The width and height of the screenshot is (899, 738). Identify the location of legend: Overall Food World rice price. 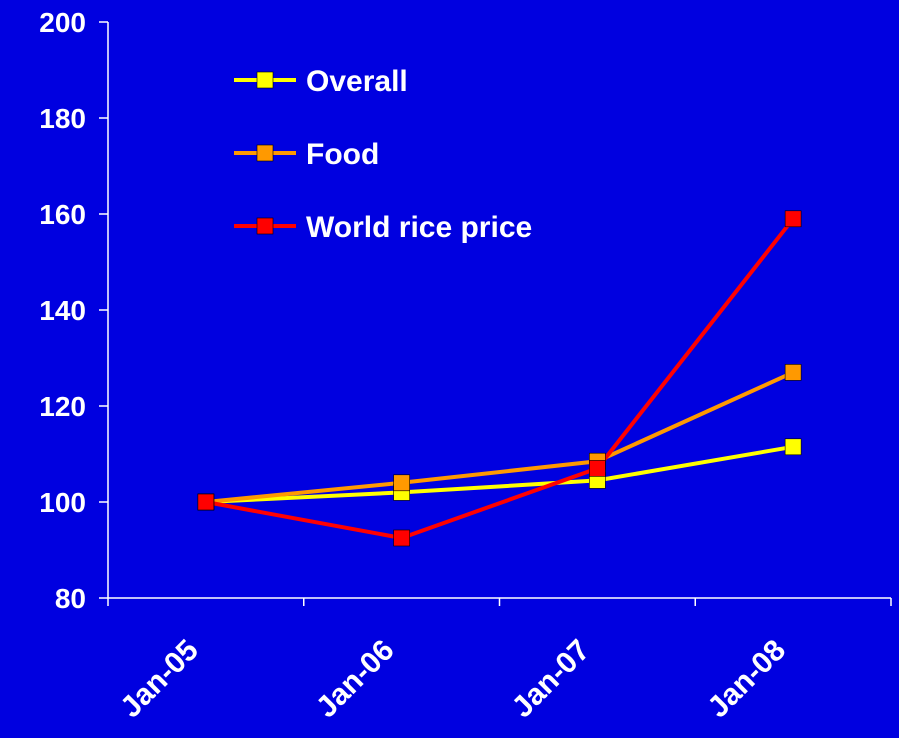
(383, 154).